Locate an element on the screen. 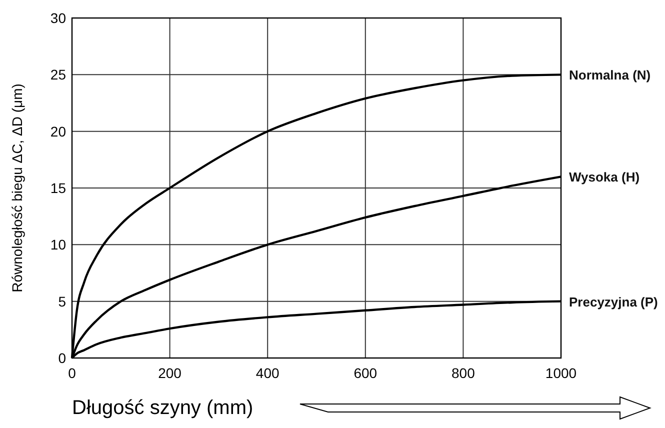  x-tick-label: 600 is located at coordinates (366, 373).